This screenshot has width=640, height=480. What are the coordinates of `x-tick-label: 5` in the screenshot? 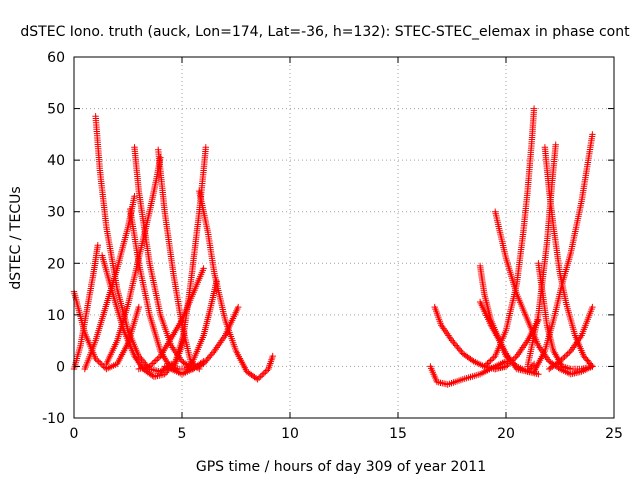 It's located at (182, 434).